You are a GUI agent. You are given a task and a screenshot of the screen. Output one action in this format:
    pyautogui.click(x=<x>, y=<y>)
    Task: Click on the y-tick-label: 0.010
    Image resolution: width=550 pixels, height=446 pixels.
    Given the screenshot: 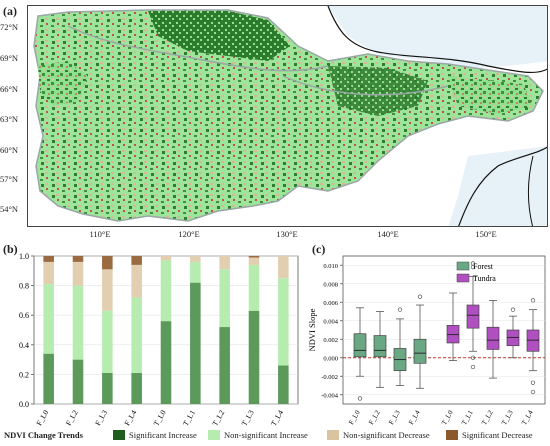 What is the action you would take?
    pyautogui.click(x=330, y=266)
    